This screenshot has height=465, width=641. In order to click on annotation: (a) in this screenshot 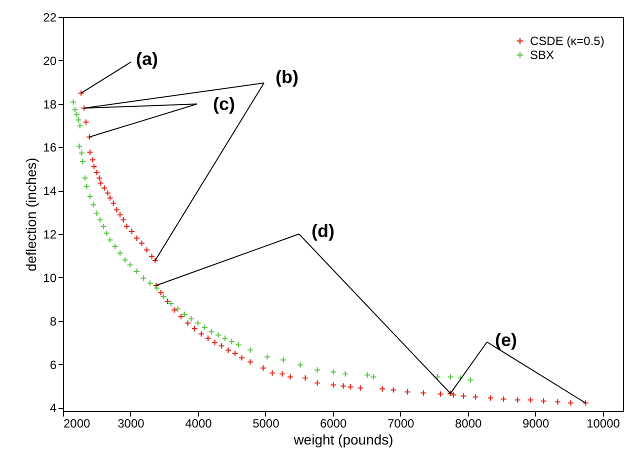, I will do `click(147, 59)`.